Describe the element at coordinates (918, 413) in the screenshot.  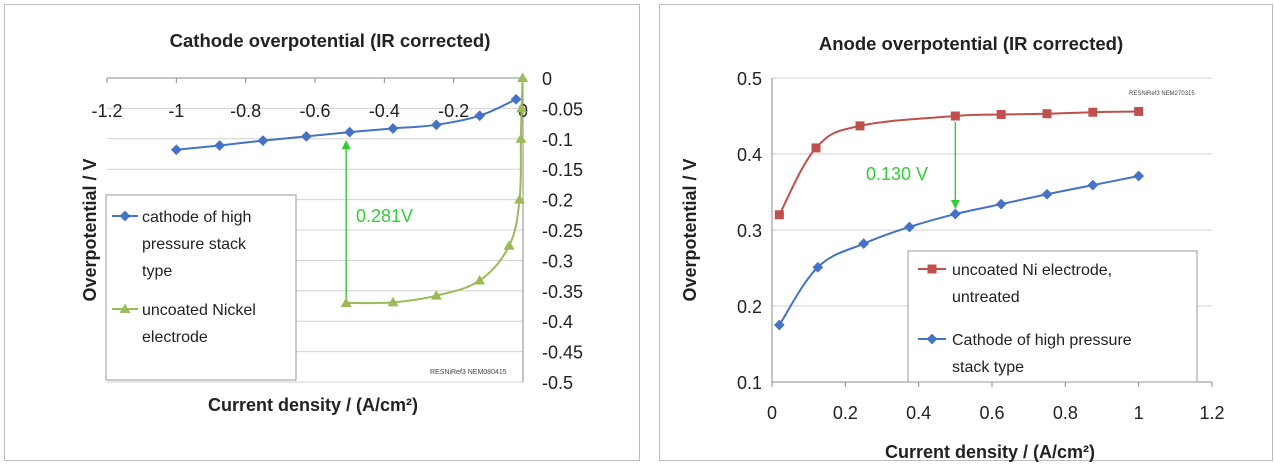
I see `x-tick-label: 0.4` at that location.